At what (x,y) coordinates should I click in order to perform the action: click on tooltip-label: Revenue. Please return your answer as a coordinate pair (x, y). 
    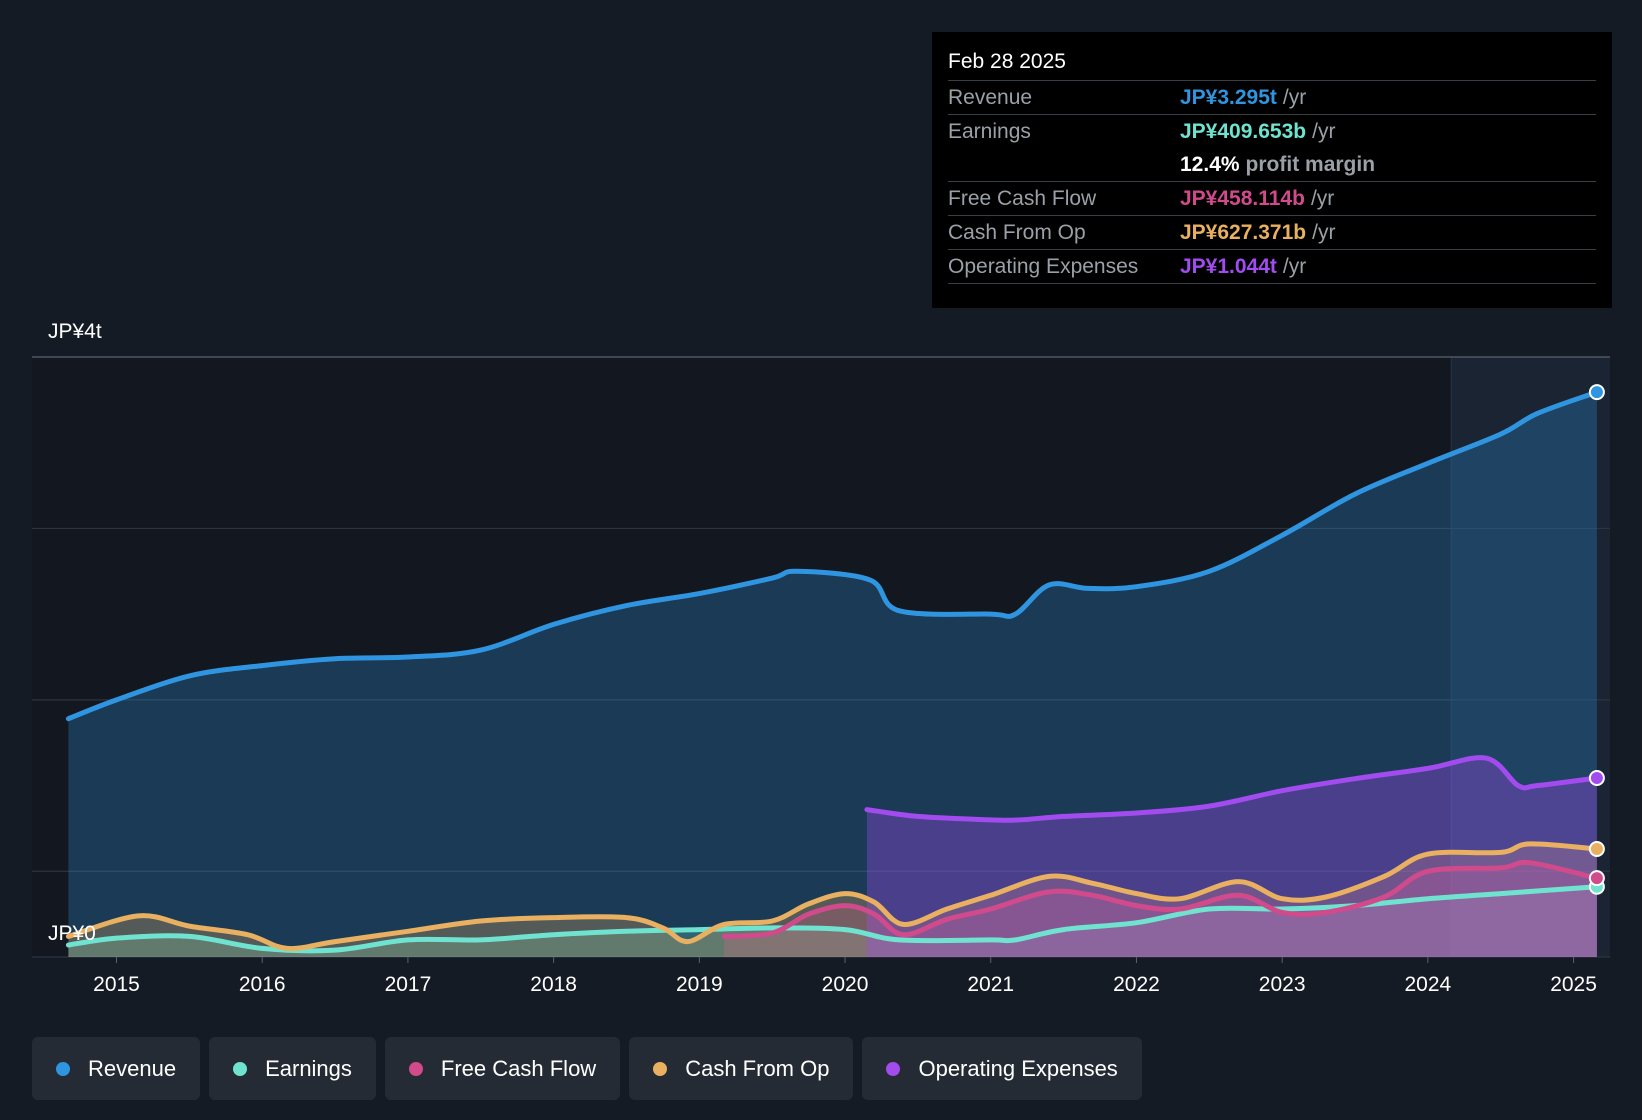
    Looking at the image, I should click on (990, 97).